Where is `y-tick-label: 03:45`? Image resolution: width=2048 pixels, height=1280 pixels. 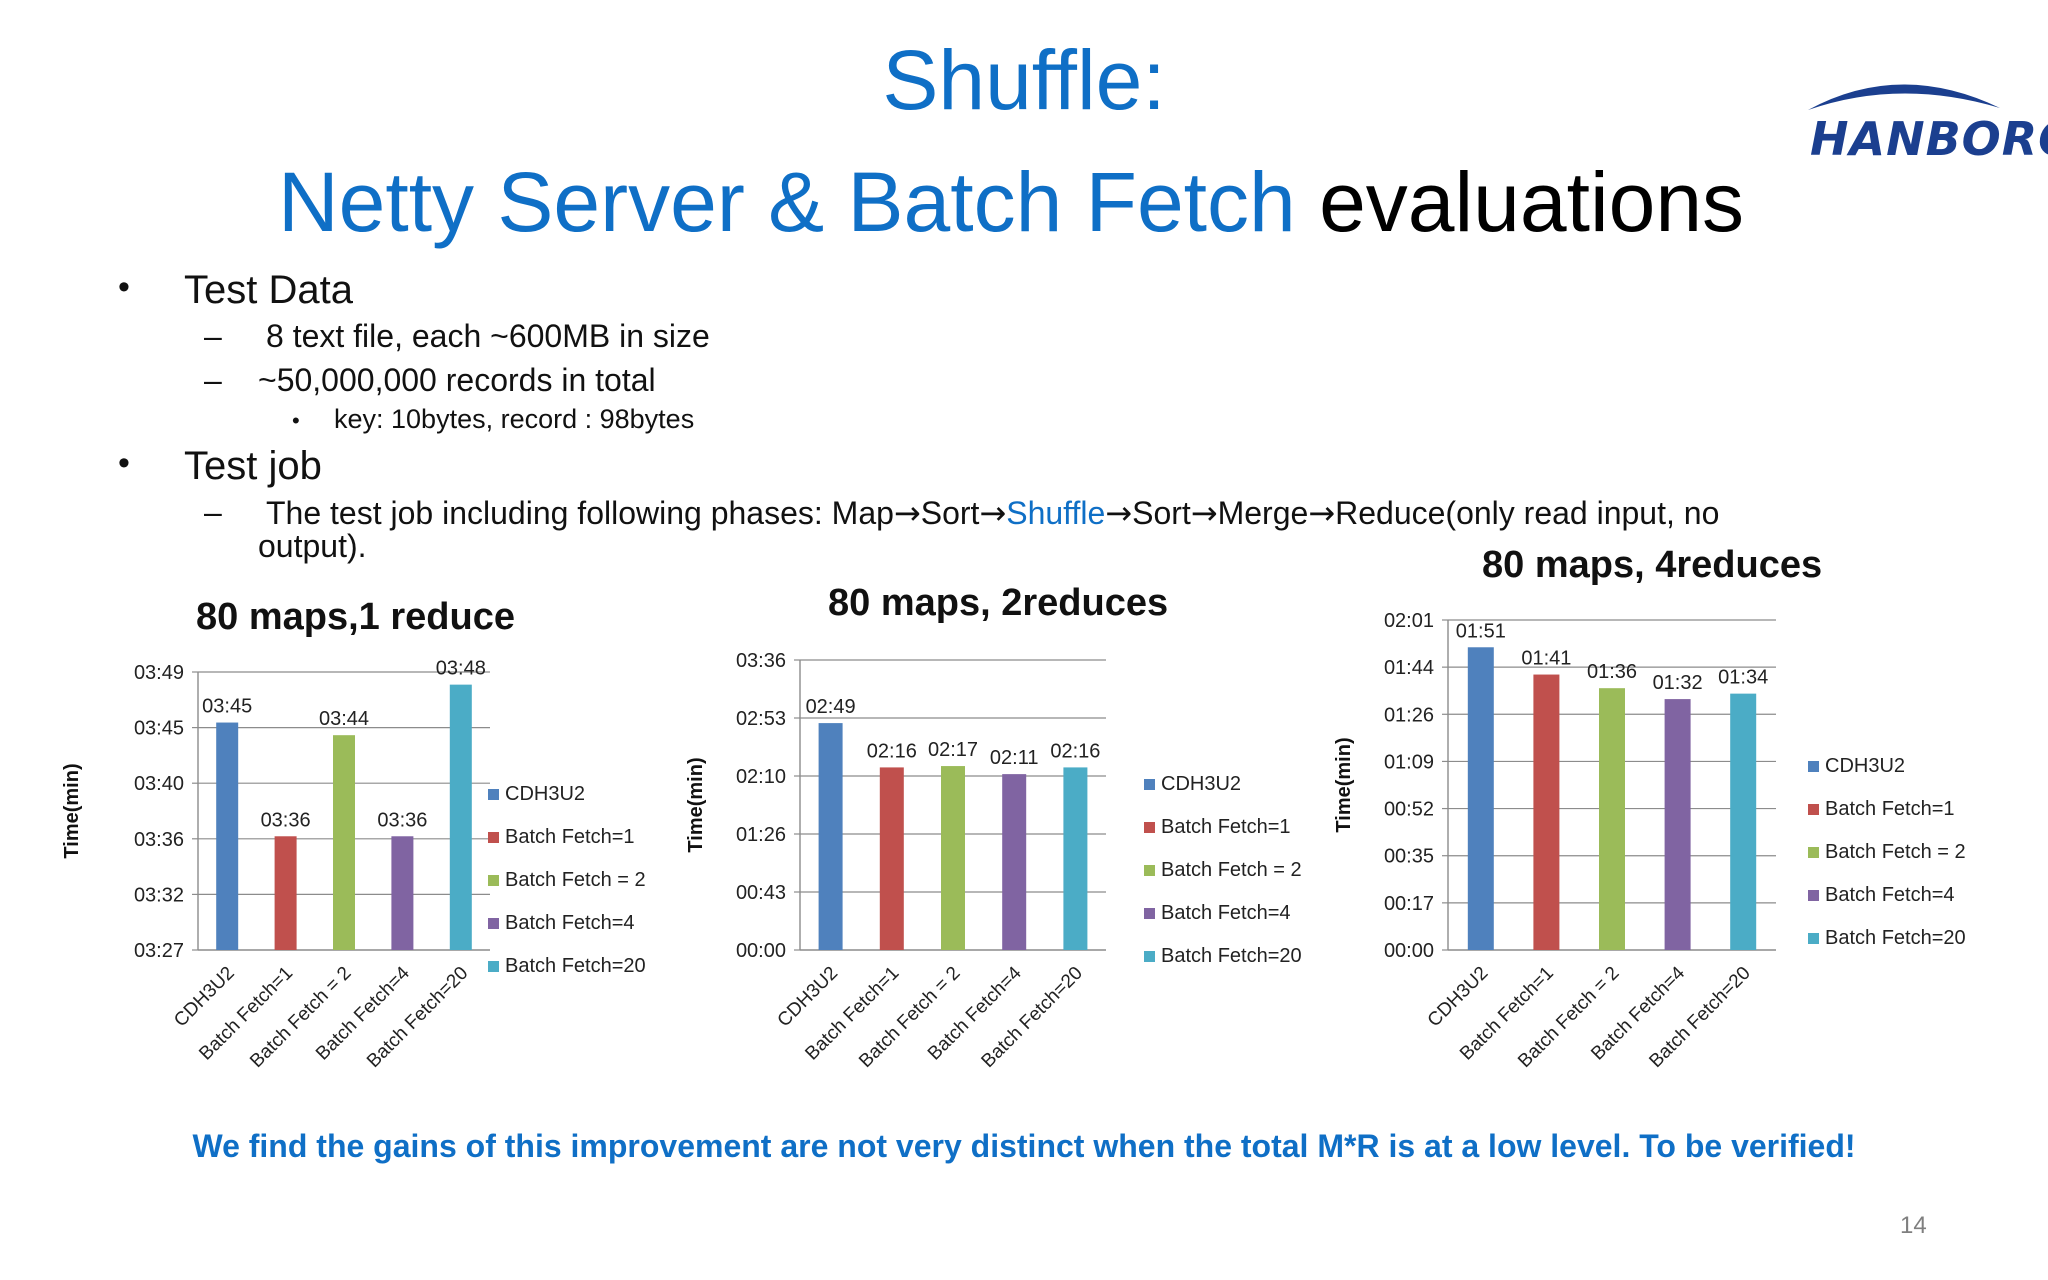
y-tick-label: 03:45 is located at coordinates (159, 729).